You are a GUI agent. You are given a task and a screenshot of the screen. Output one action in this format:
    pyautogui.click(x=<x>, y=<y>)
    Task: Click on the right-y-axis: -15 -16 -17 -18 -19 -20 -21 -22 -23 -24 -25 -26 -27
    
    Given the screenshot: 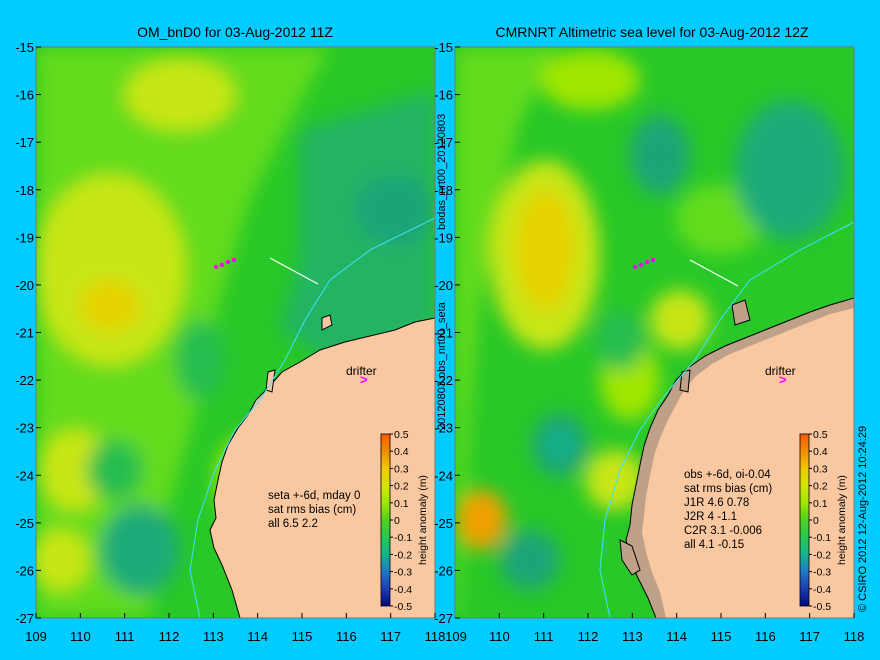 What is the action you would take?
    pyautogui.click(x=447, y=333)
    